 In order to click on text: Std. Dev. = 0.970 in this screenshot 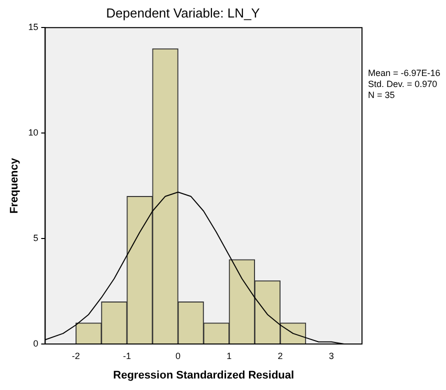, I will do `click(403, 84)`.